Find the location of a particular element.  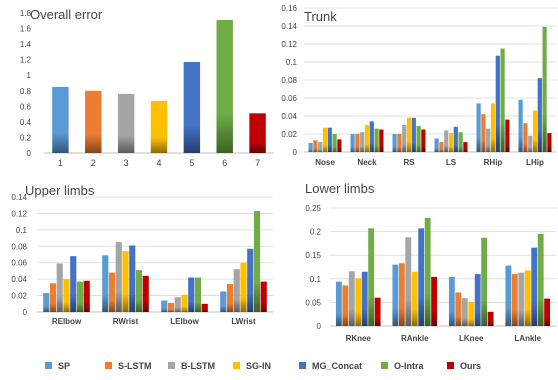

panel-1-x-tick-label: 3 is located at coordinates (126, 163).